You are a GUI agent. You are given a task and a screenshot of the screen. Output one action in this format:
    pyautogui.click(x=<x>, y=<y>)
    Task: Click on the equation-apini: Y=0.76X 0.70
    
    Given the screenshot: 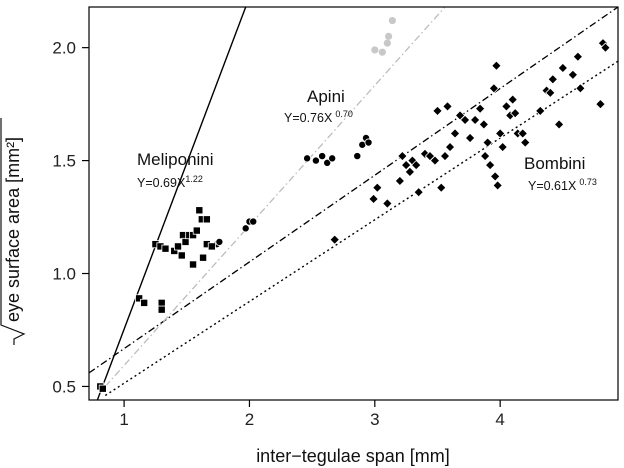 What is the action you would take?
    pyautogui.click(x=318, y=117)
    